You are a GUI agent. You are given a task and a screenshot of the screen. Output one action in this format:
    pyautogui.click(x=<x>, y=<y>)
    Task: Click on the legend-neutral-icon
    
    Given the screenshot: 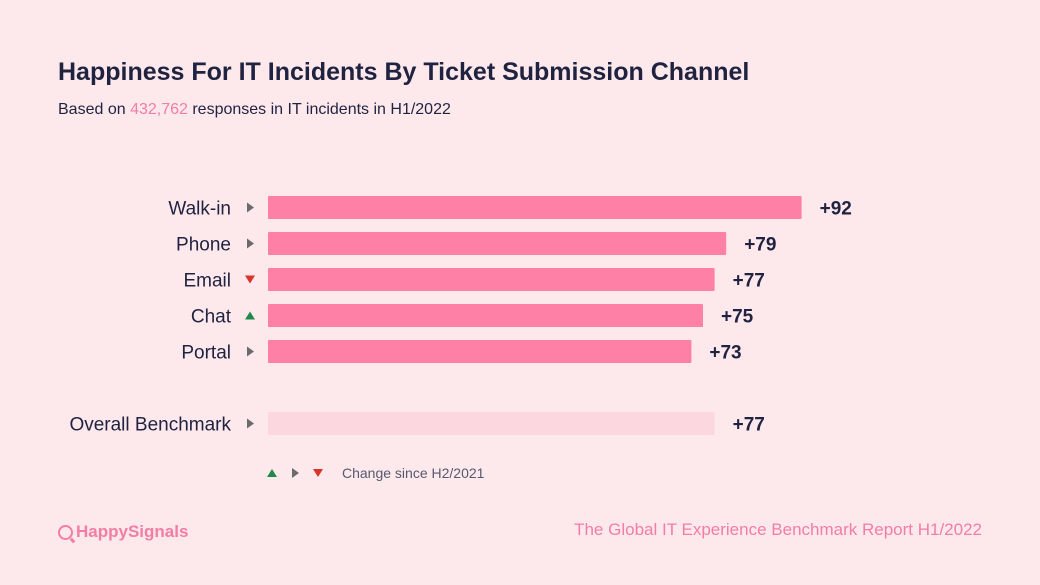 What is the action you would take?
    pyautogui.click(x=295, y=473)
    